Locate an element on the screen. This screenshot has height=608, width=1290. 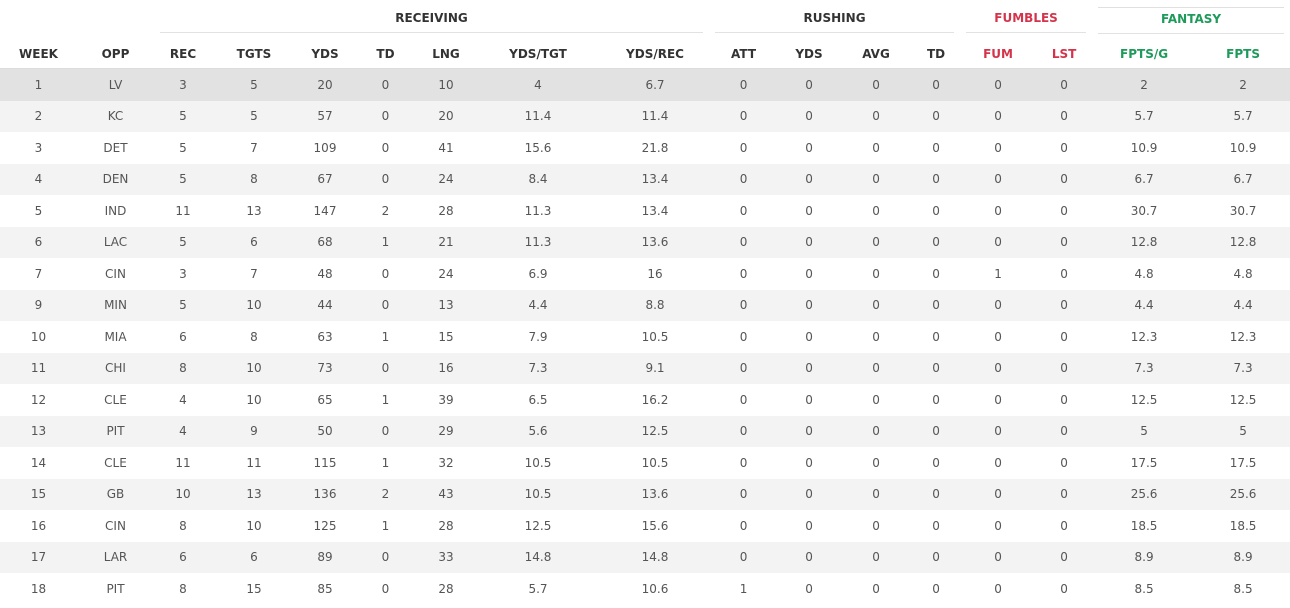
cell-lng: 29 is located at coordinates (446, 431).